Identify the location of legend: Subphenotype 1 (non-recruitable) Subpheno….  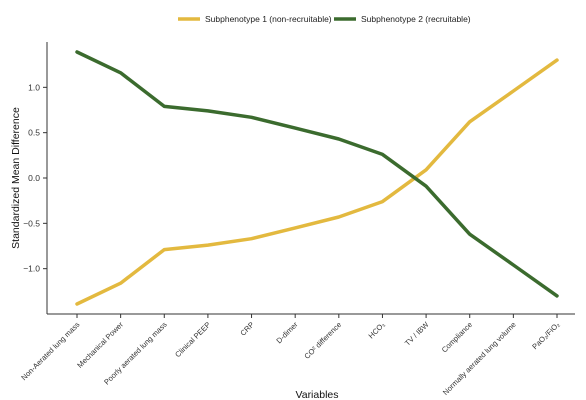
(324, 19).